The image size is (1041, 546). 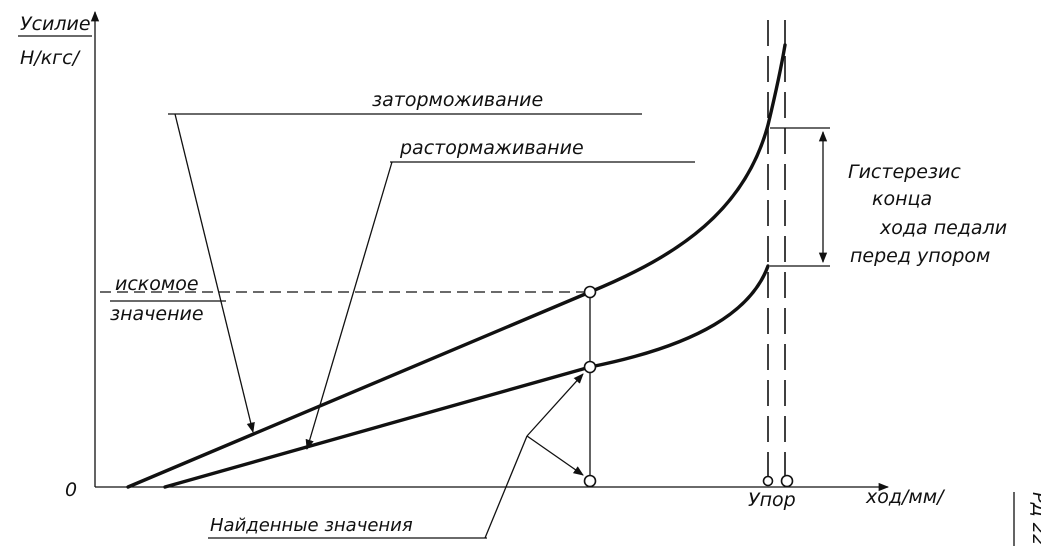 What do you see at coordinates (590, 292) in the screenshot?
I see `sought-value-point` at bounding box center [590, 292].